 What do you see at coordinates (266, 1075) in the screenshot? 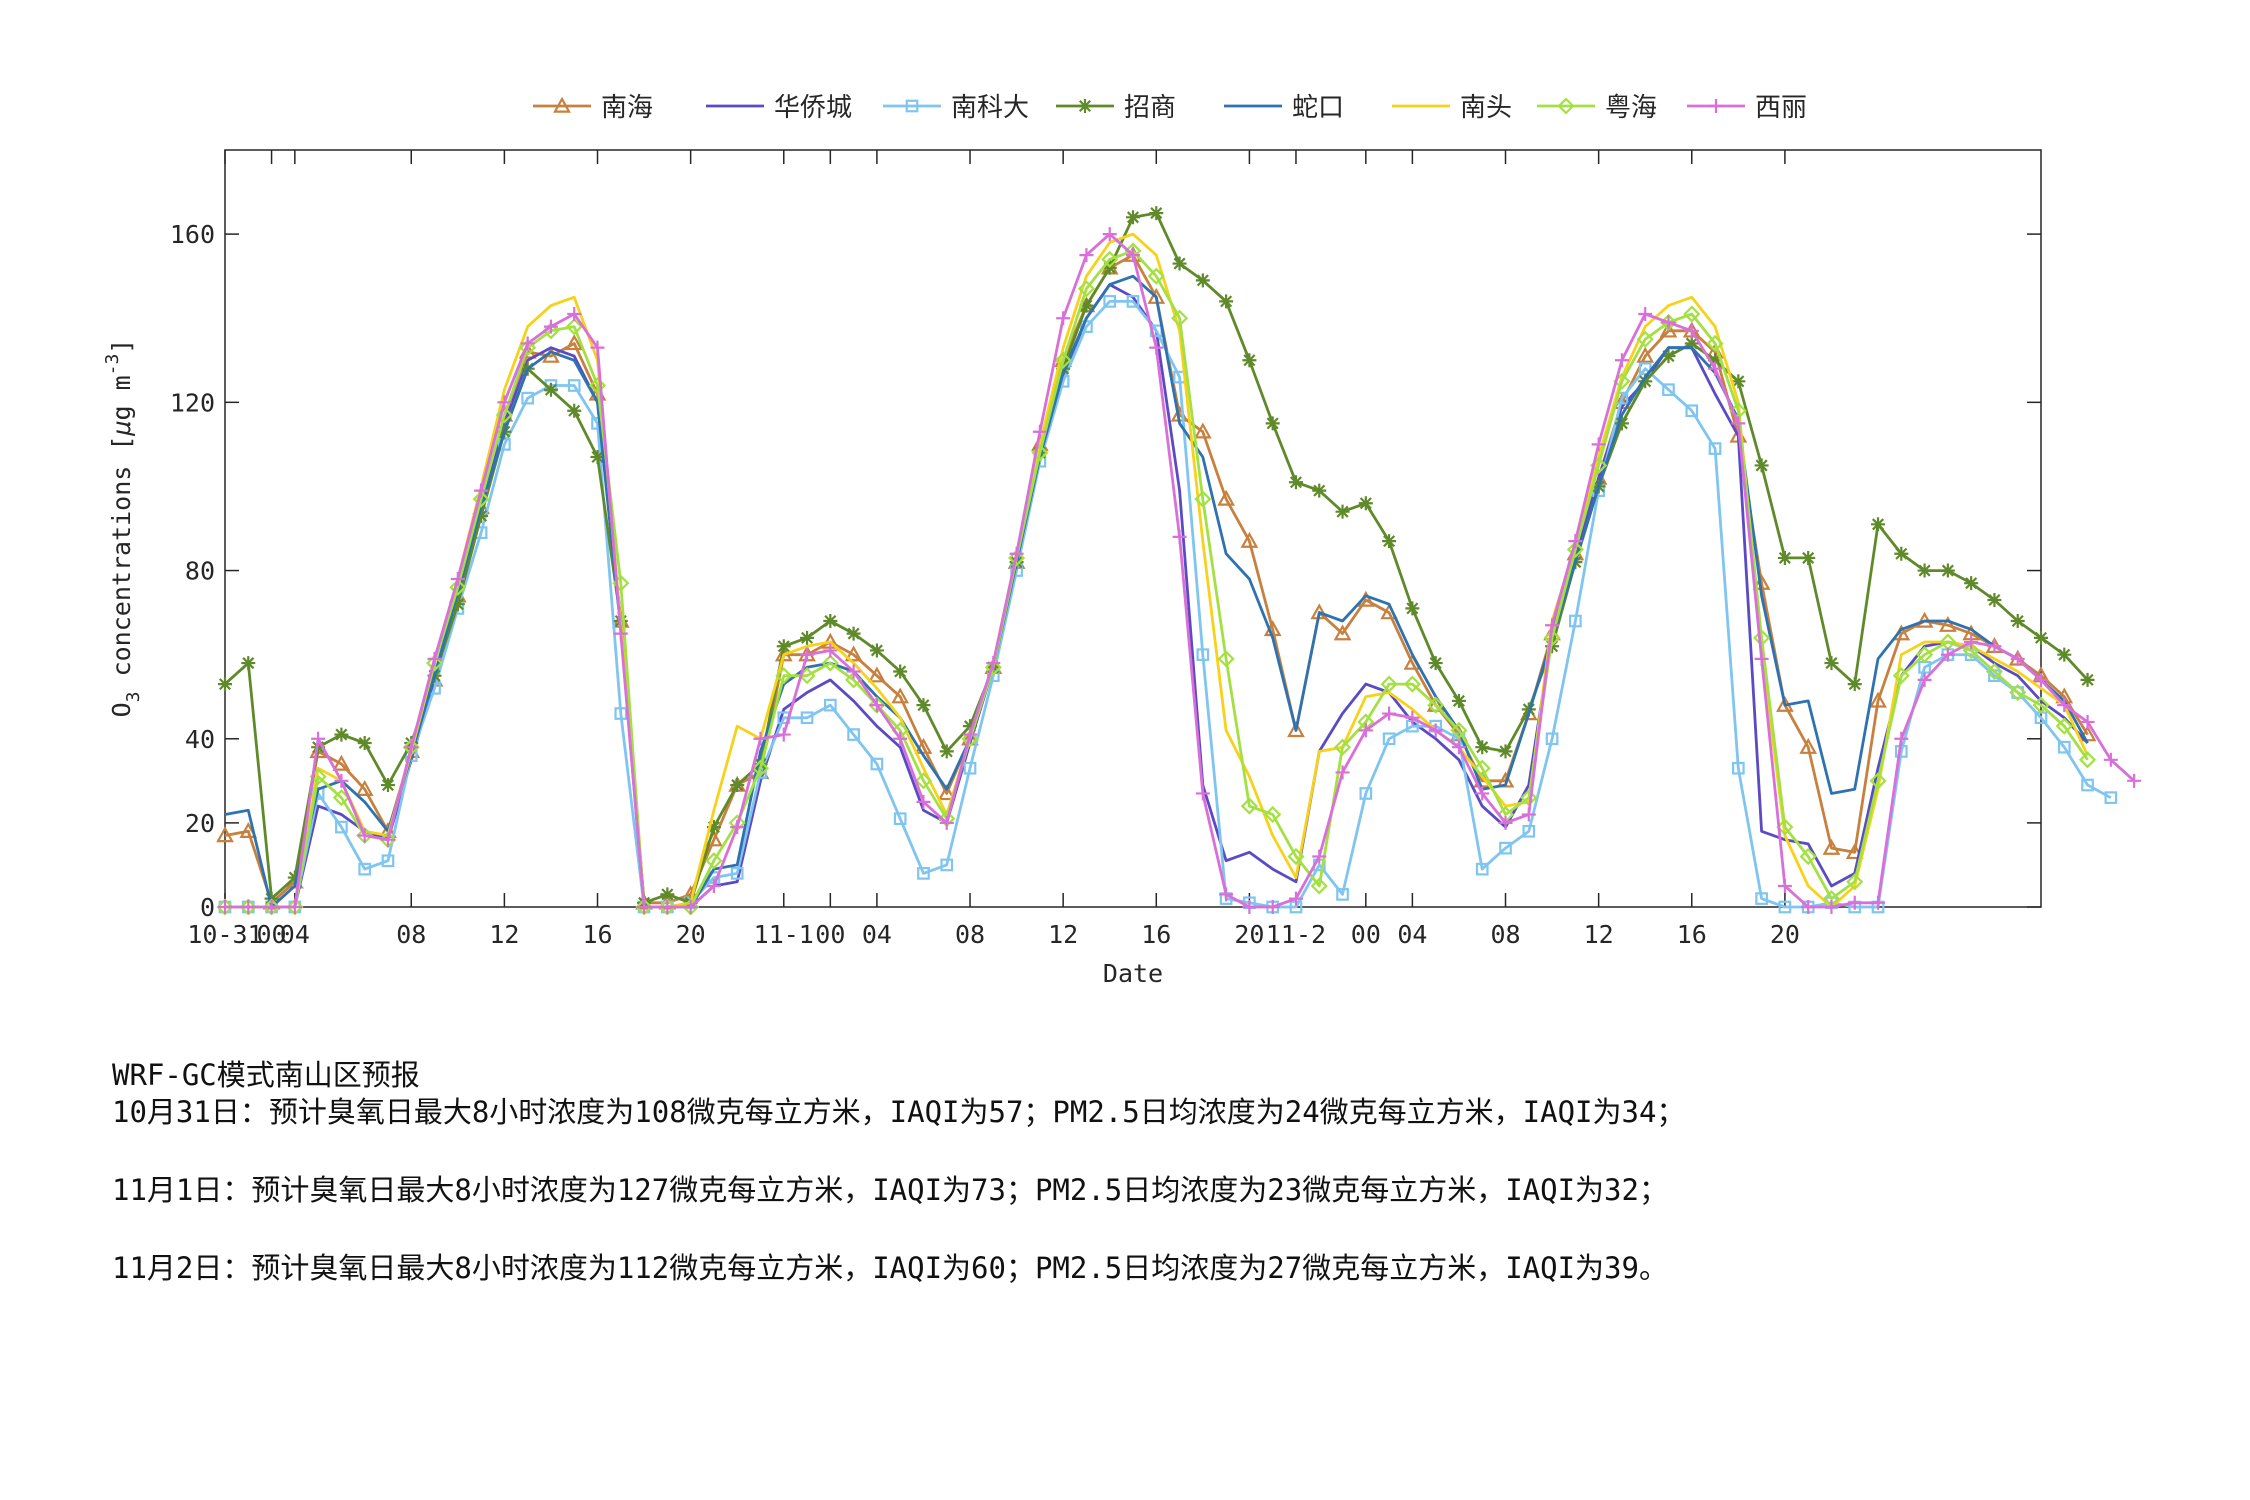
I see `forecast-title: WRF-GC模式南山区预报` at bounding box center [266, 1075].